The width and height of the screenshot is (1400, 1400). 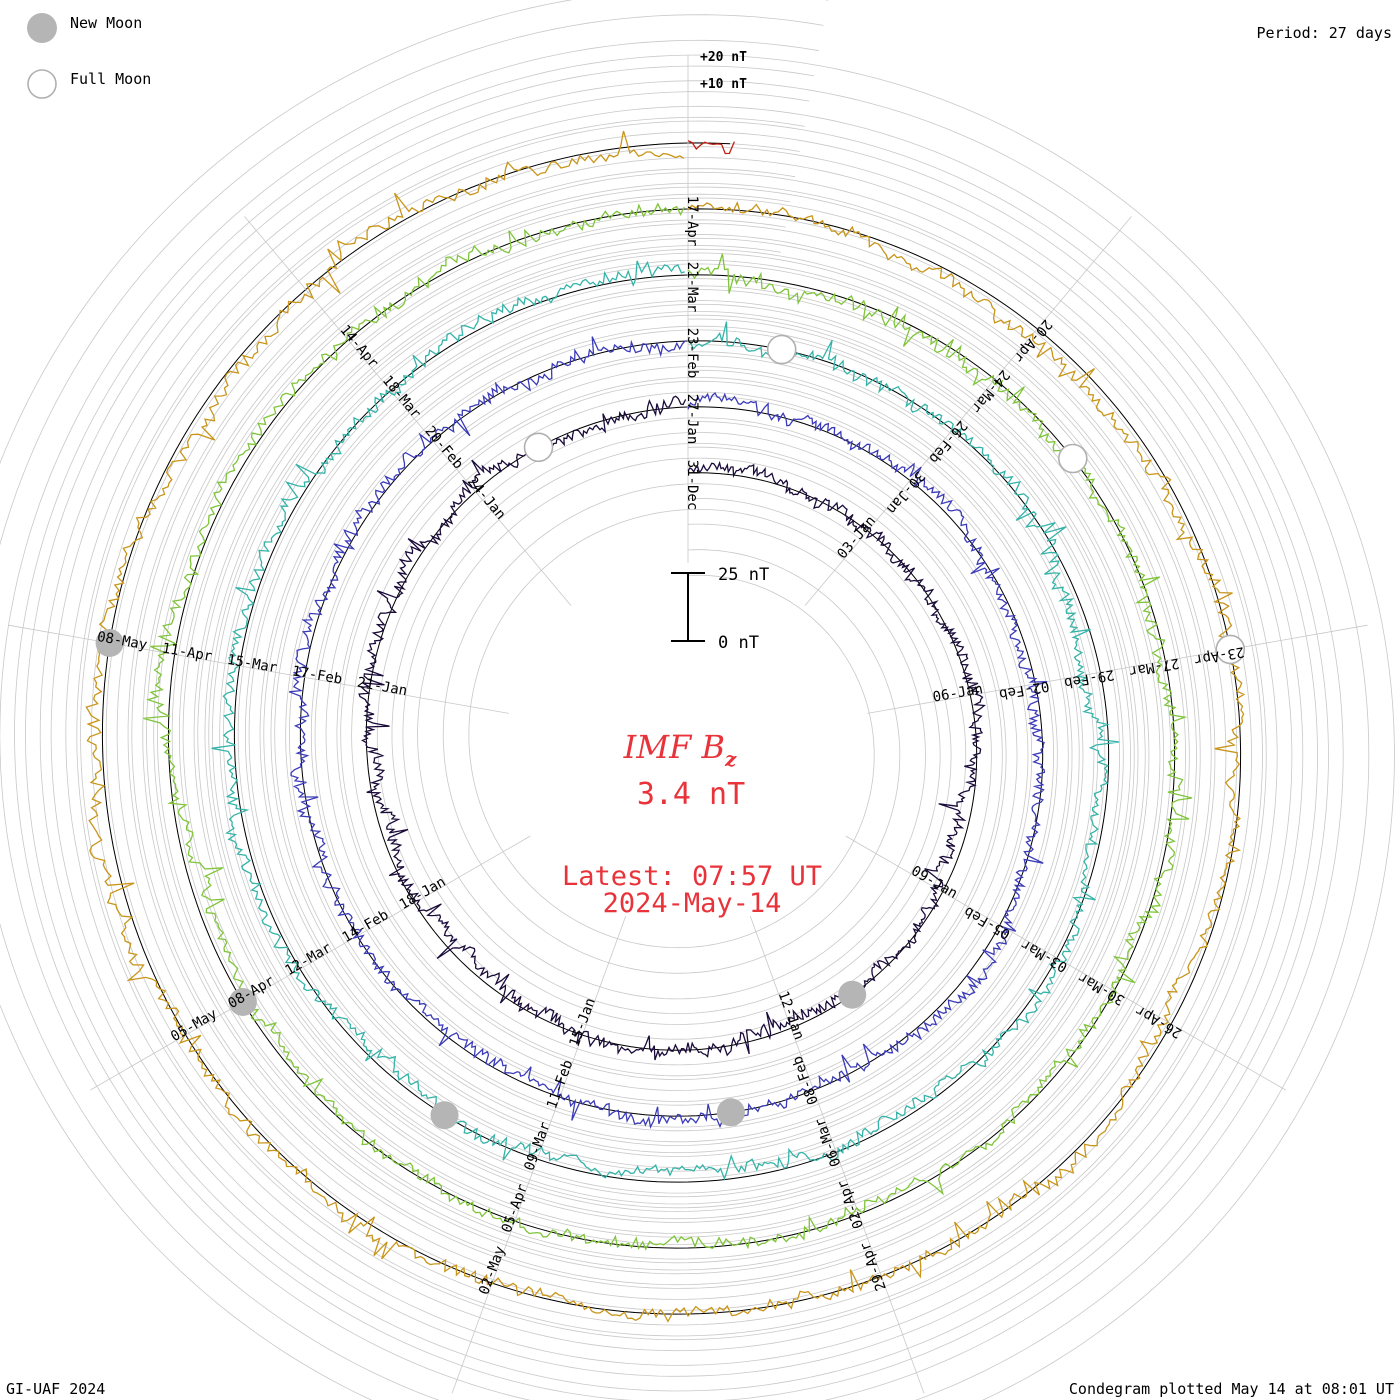 What do you see at coordinates (443, 447) in the screenshot?
I see `date-label: 20-Feb` at bounding box center [443, 447].